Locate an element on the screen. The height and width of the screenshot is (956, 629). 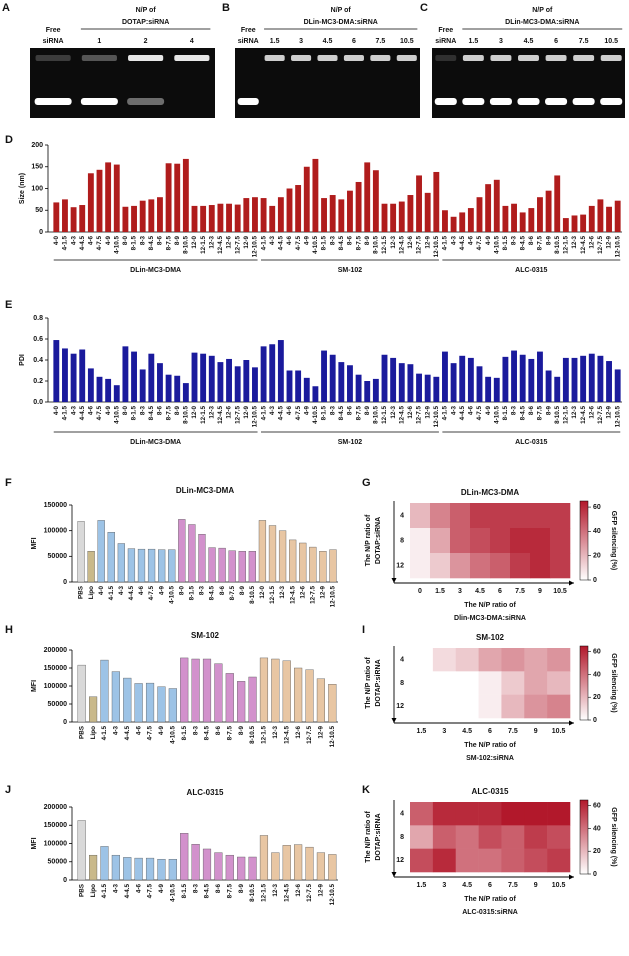
chart-title: SM-102 is located at coordinates (205, 635).